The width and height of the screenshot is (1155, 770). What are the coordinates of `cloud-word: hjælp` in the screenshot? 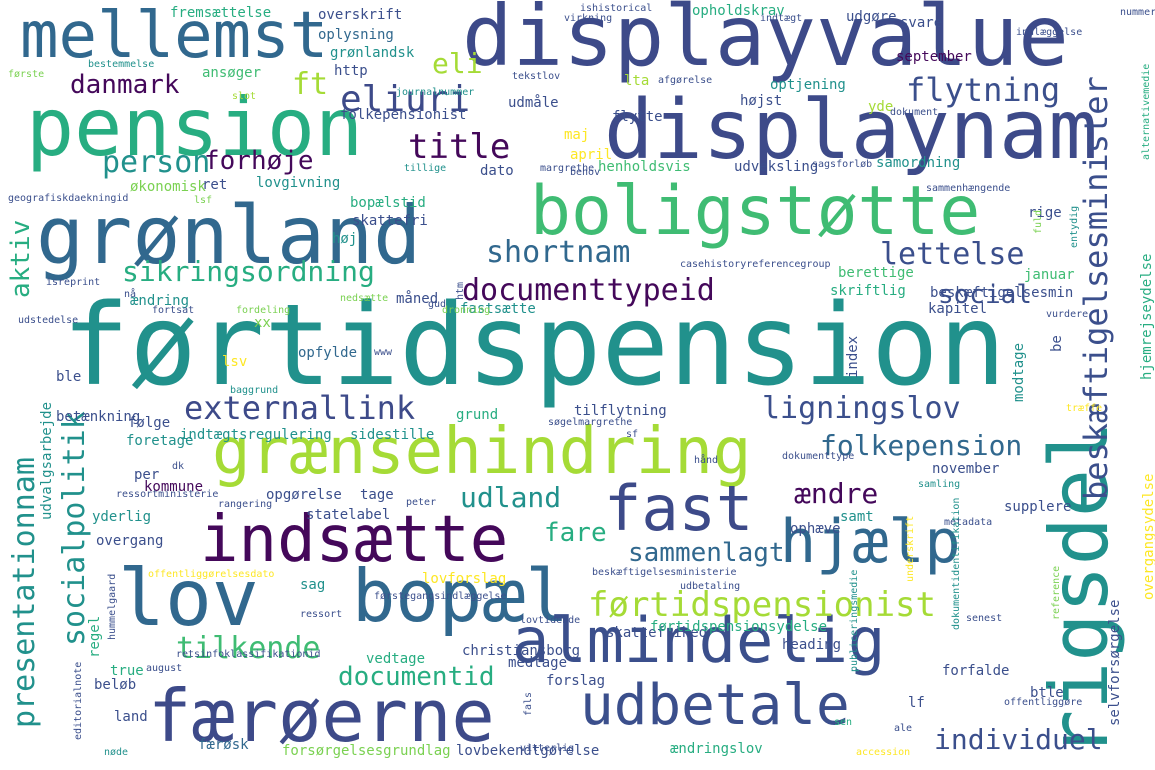 It's located at (870, 542).